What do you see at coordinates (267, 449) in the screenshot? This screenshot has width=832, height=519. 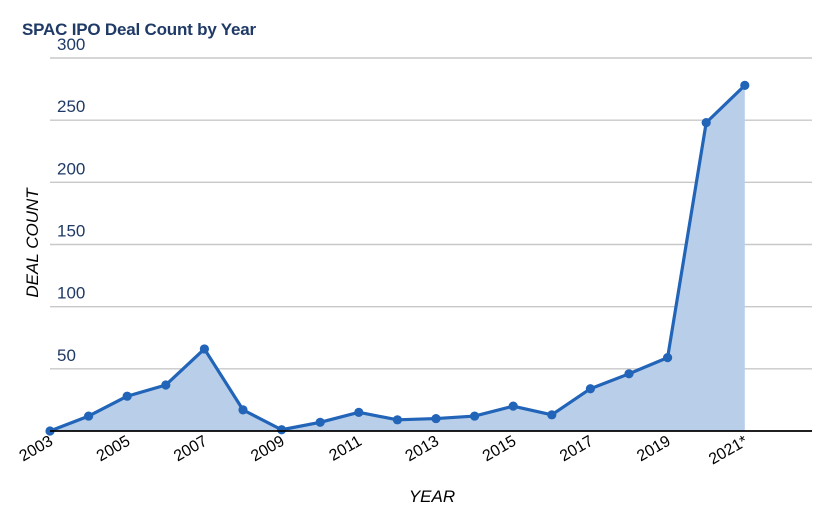 I see `x-tick-label-2009: 2009` at bounding box center [267, 449].